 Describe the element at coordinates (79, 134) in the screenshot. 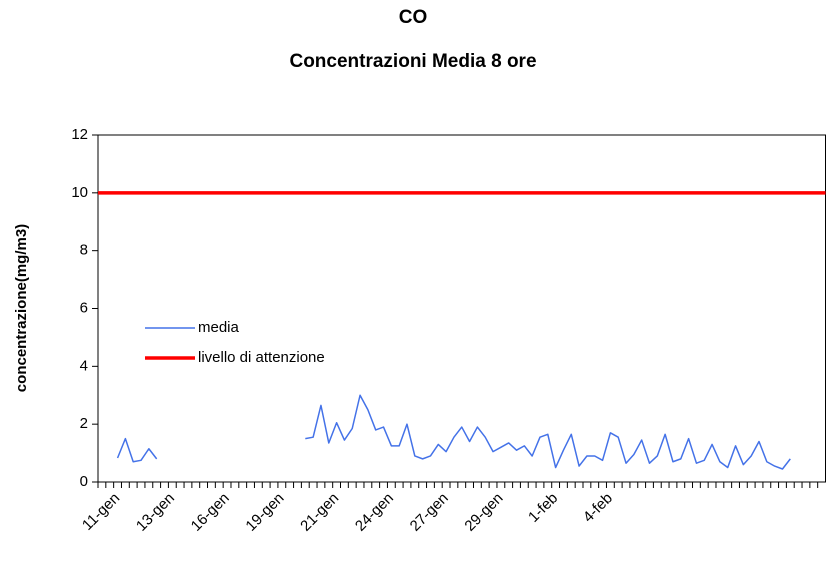

I see `y-tick-label: 12` at that location.